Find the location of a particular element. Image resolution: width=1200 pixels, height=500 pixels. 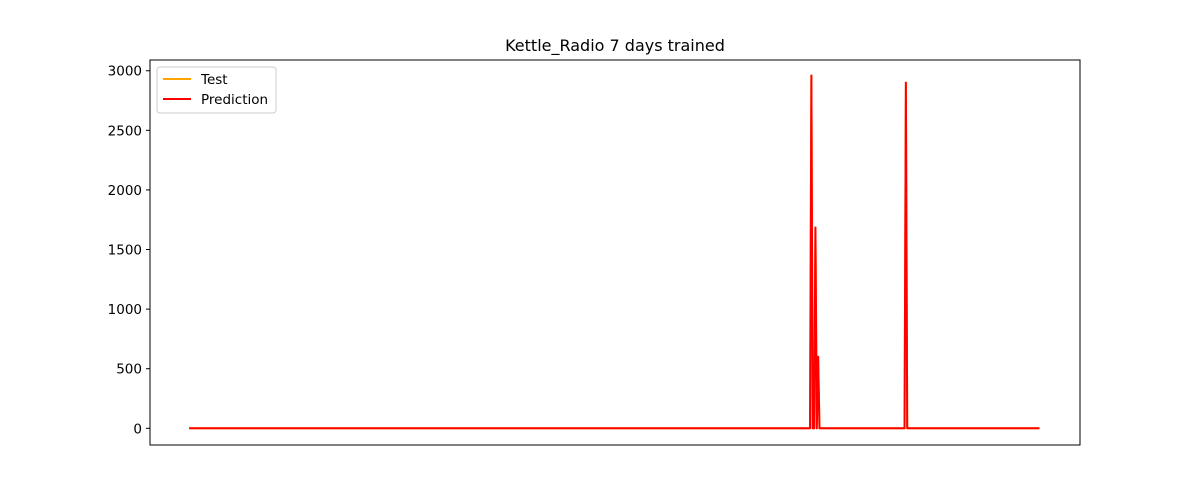

y-tick-label: 3000 is located at coordinates (125, 72).